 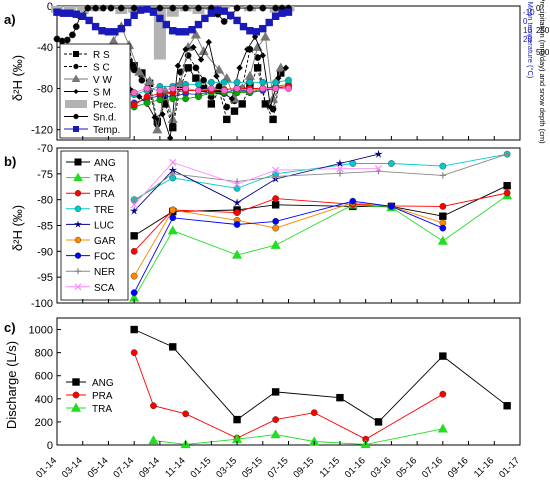 I want to click on x-tick-label: 05-15, so click(x=252, y=467).